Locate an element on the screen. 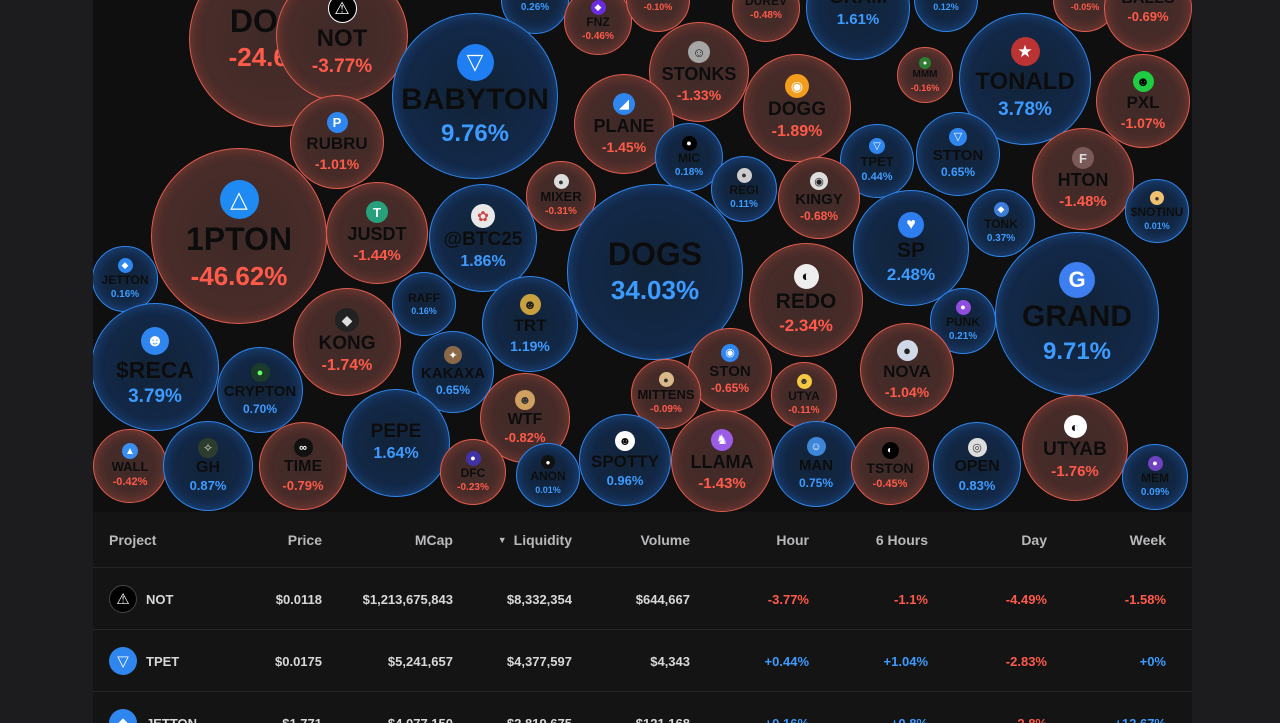  bubble-1pton: △ 1PTON -46.62% is located at coordinates (239, 236).